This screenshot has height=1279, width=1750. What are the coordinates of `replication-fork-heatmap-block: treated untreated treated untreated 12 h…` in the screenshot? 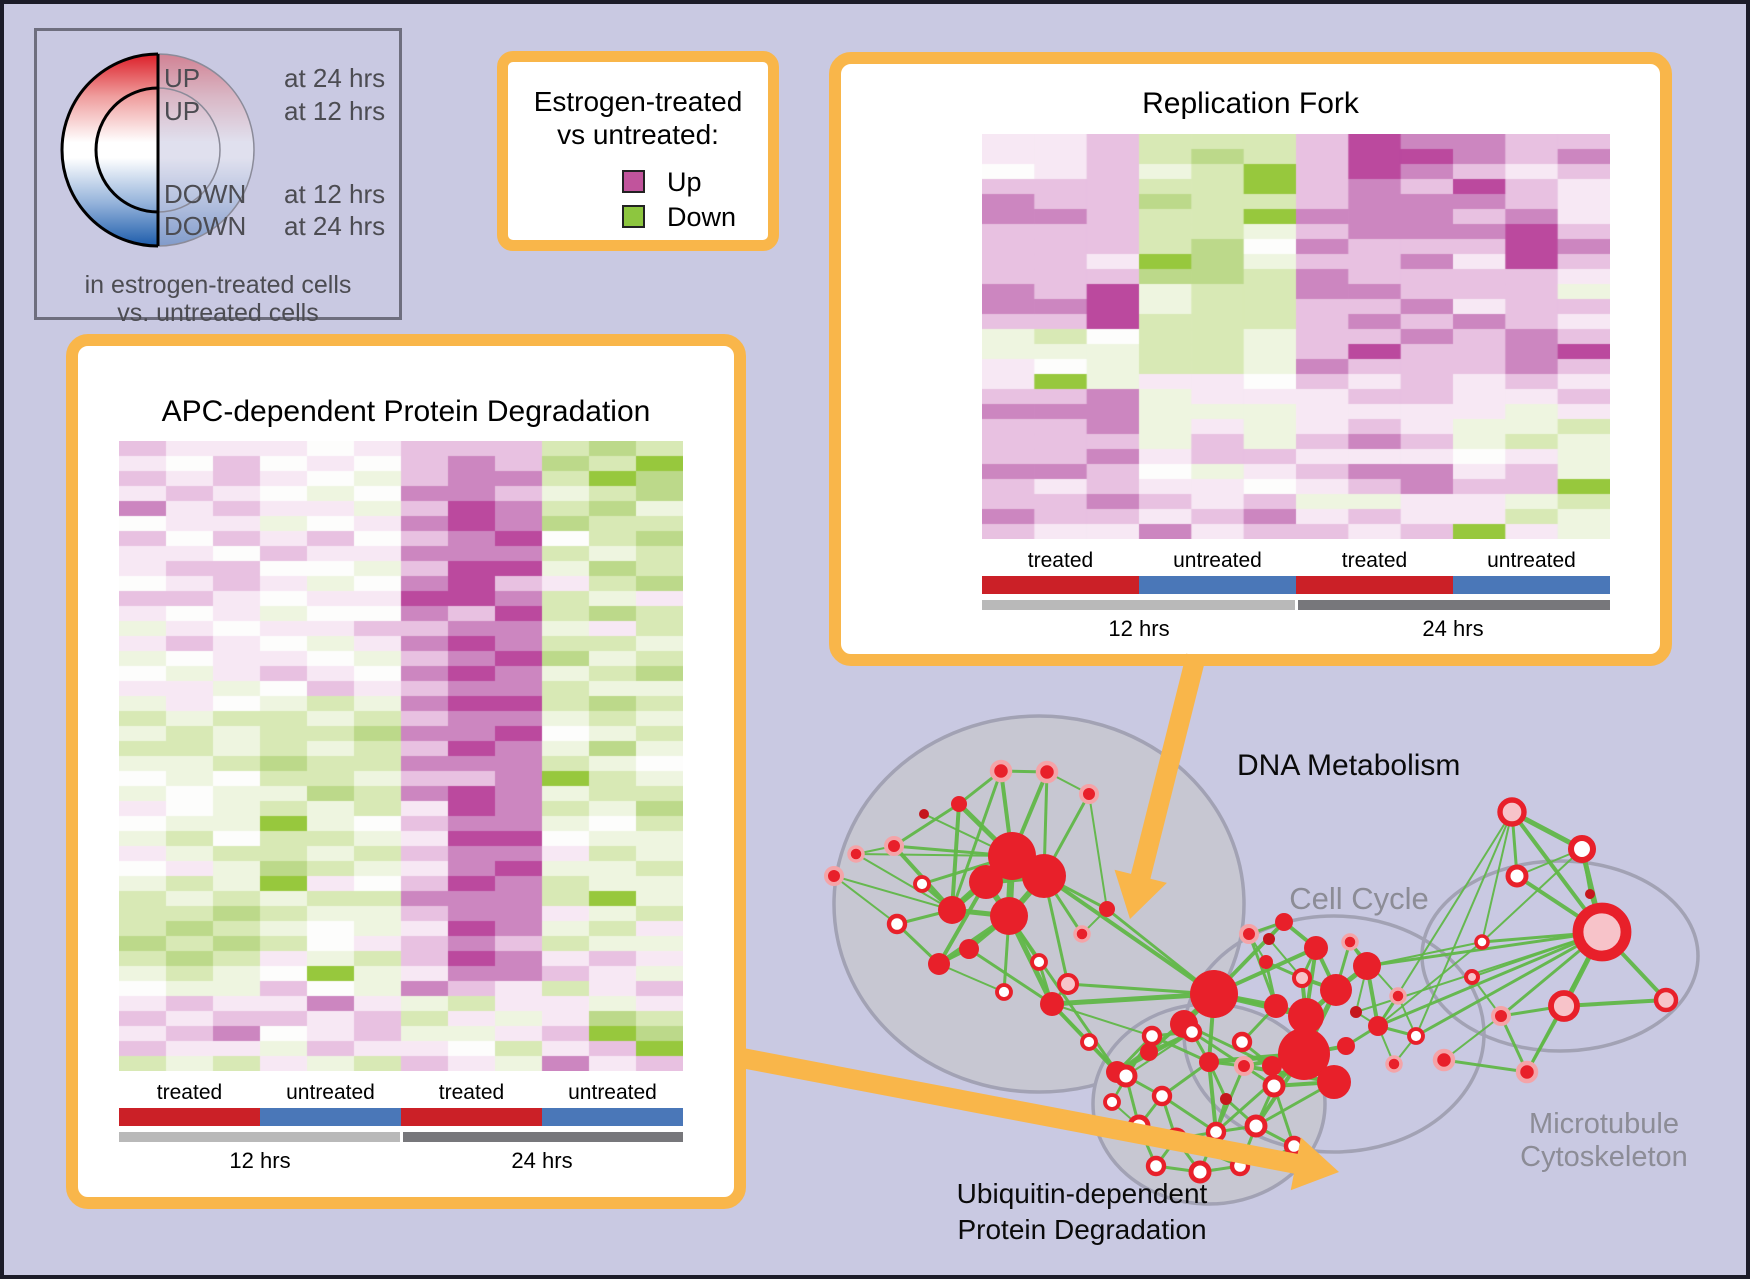 It's located at (1296, 388).